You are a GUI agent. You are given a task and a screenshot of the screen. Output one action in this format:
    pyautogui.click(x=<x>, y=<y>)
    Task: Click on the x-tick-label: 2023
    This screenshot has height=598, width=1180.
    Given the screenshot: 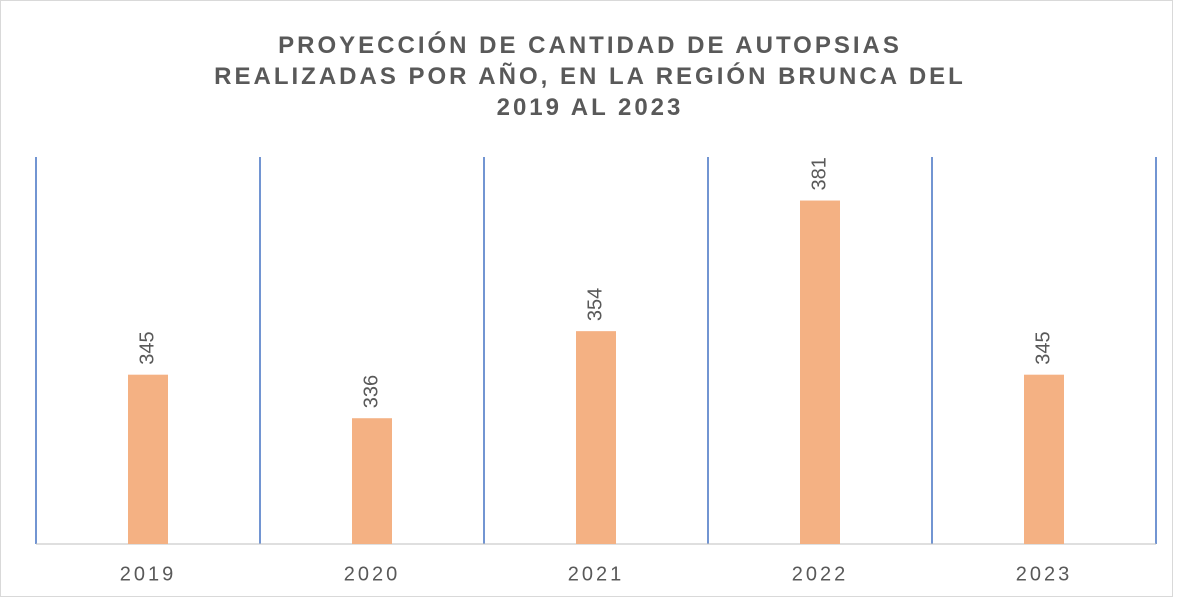 What is the action you would take?
    pyautogui.click(x=1044, y=574)
    